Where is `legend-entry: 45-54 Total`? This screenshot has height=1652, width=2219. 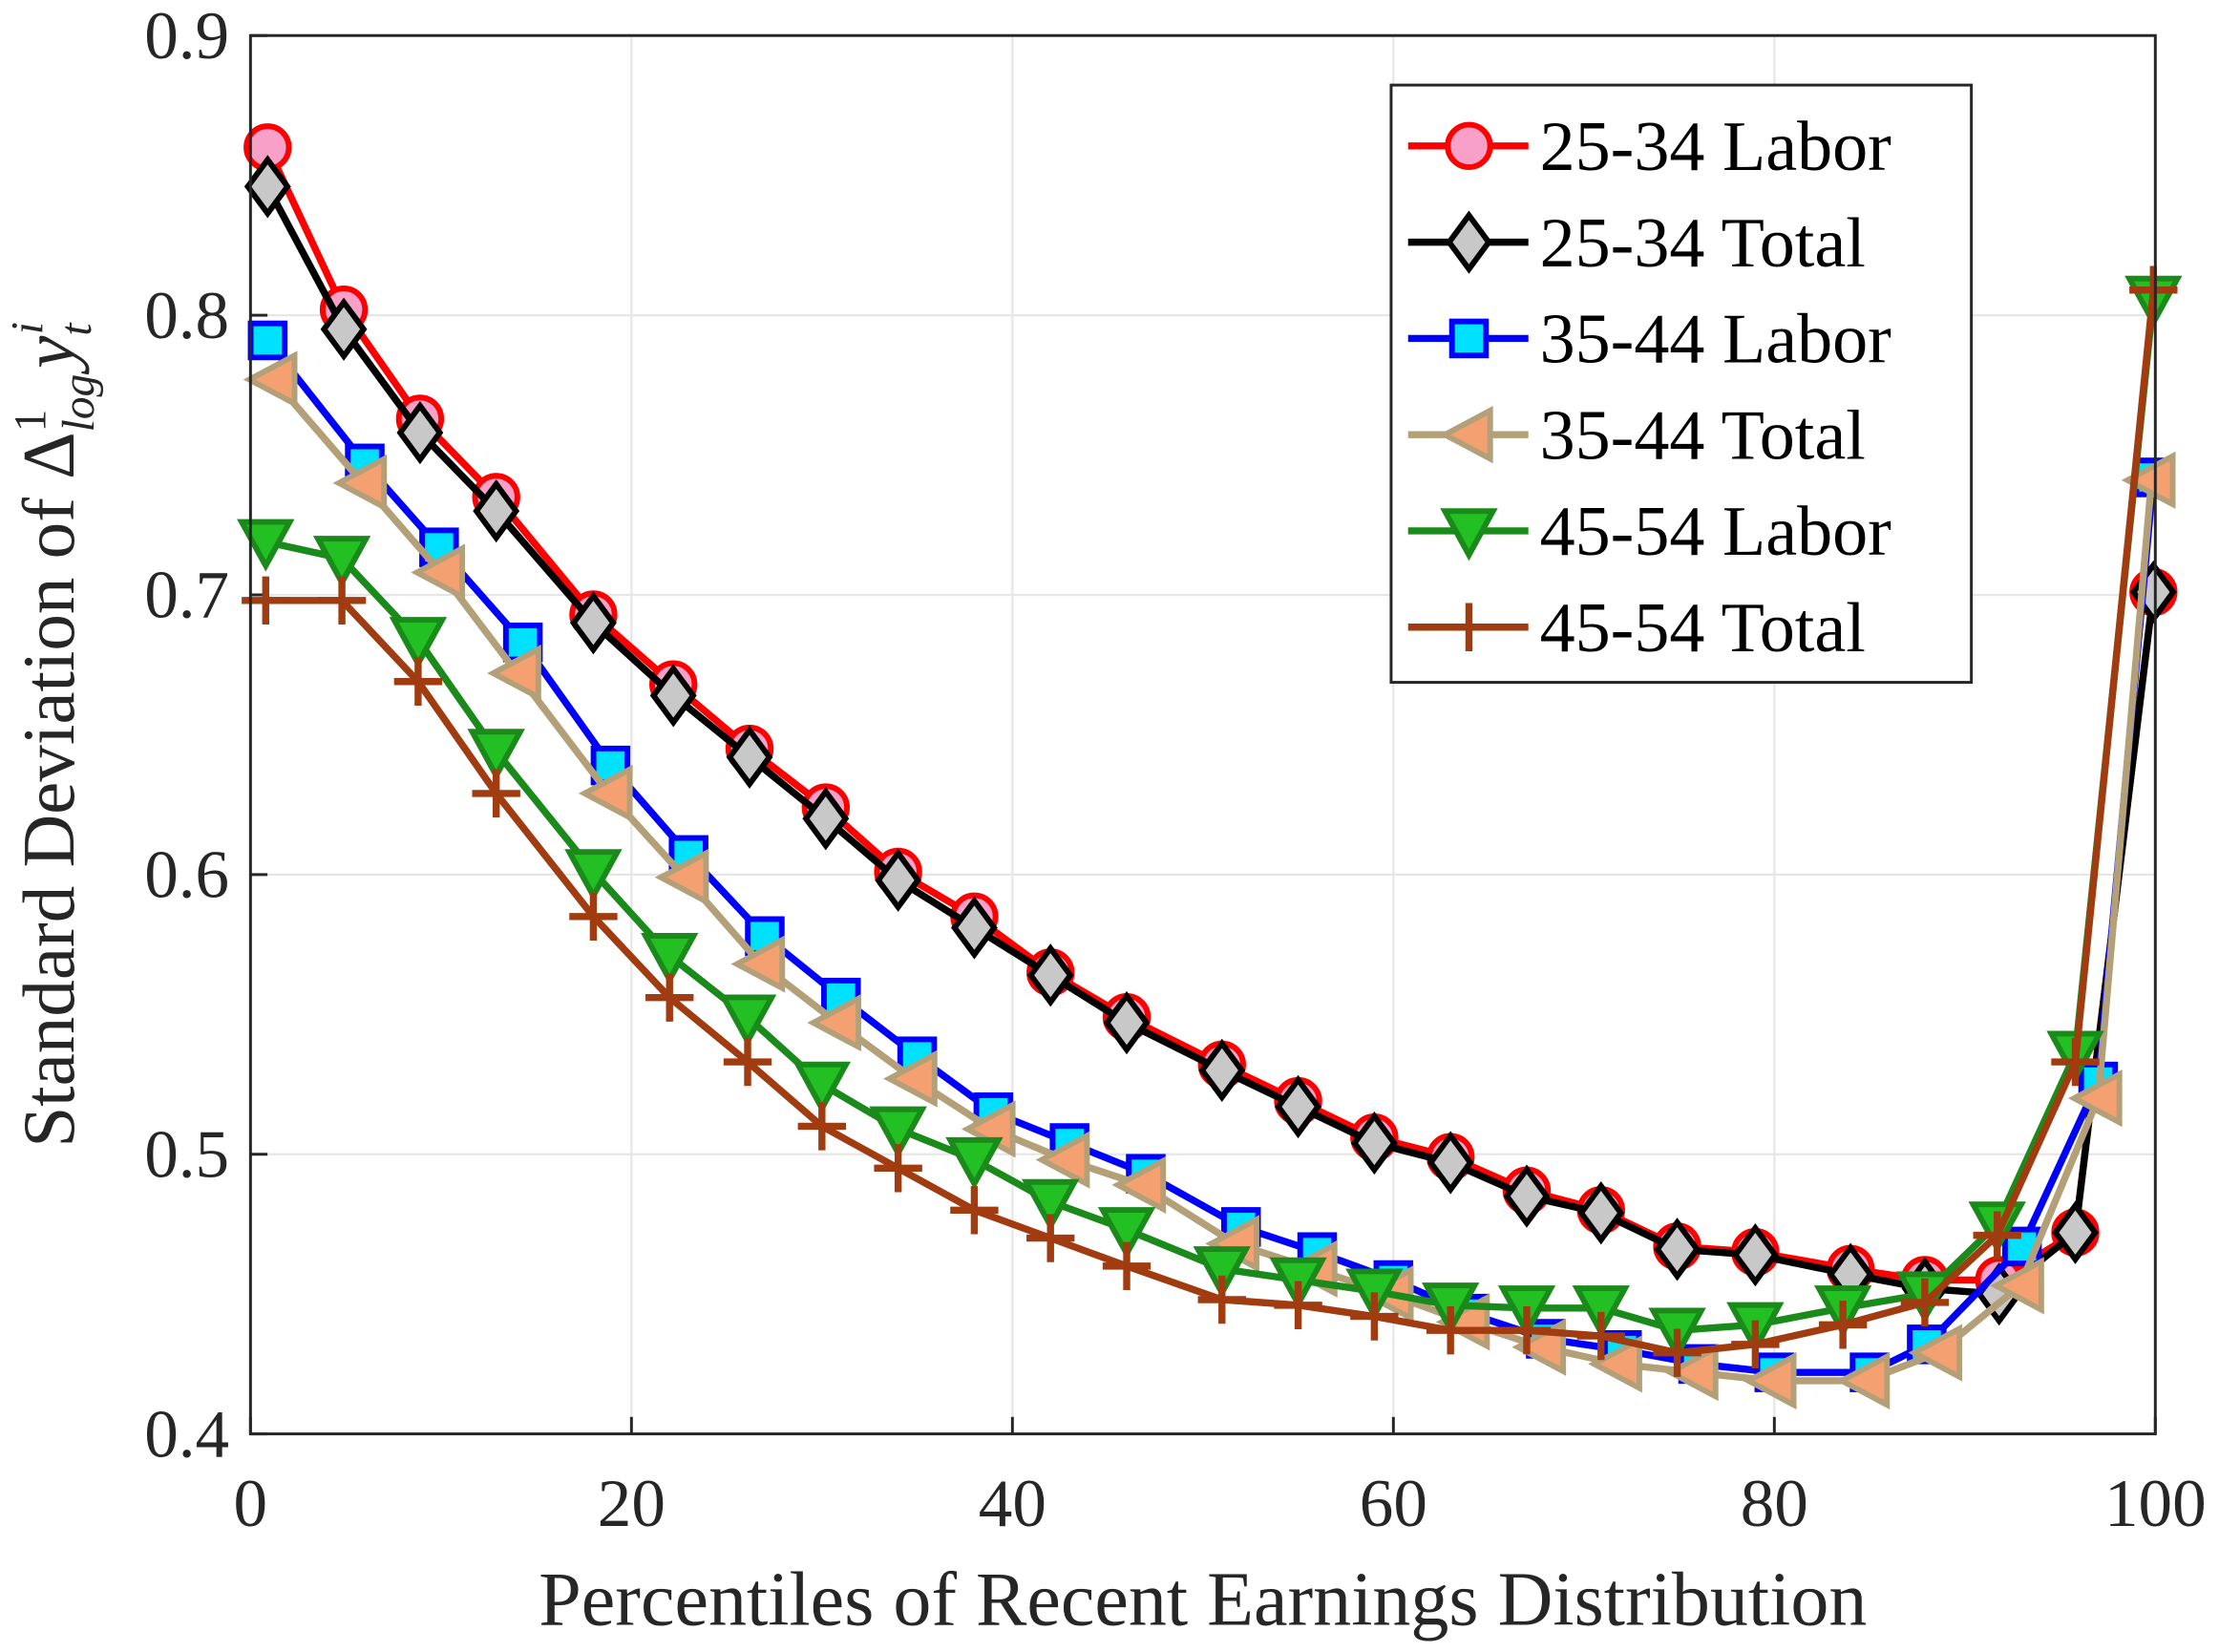
legend-entry: 45-54 Total is located at coordinates (1636, 628).